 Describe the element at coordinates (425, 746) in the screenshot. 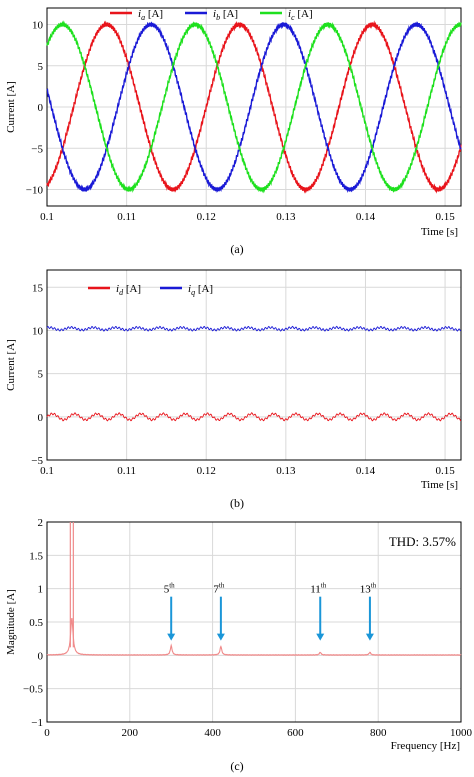

I see `panel-c-xlabel: Frequency [Hz]` at that location.